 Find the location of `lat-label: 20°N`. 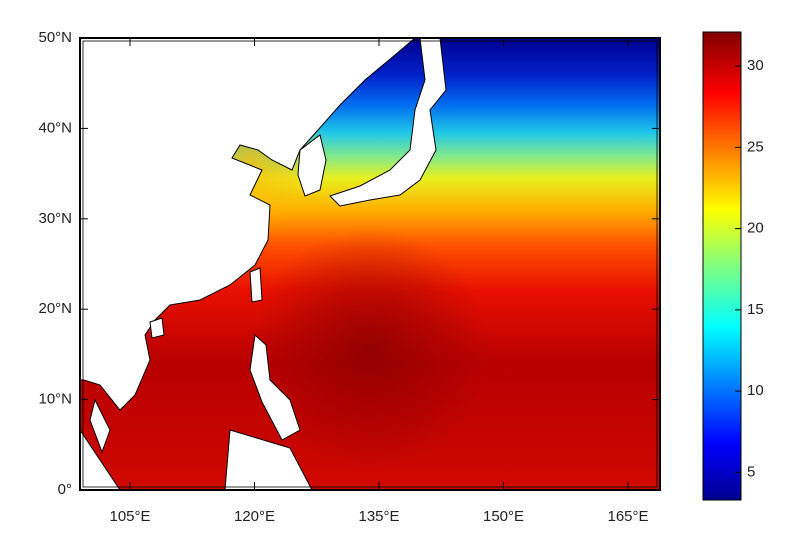

lat-label: 20°N is located at coordinates (55, 308).